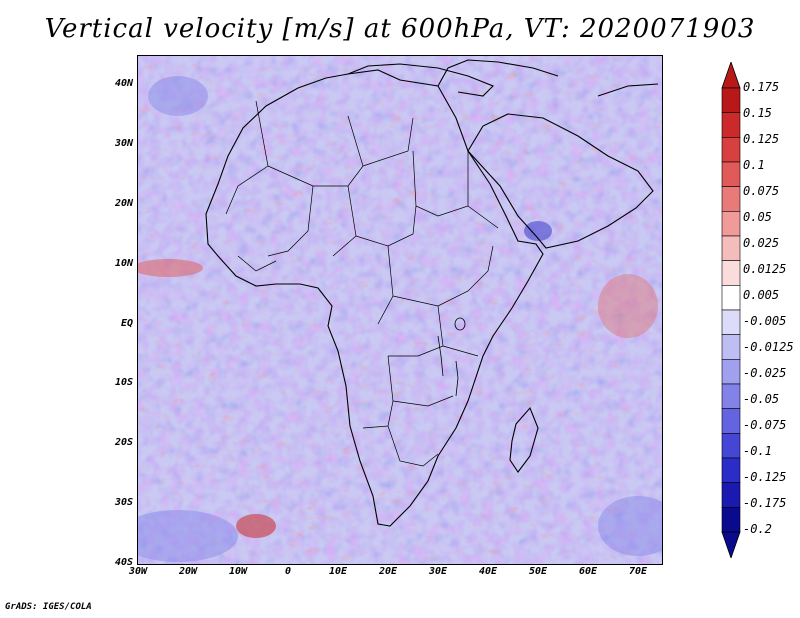  What do you see at coordinates (188, 571) in the screenshot?
I see `lon-label-20w: 20W` at bounding box center [188, 571].